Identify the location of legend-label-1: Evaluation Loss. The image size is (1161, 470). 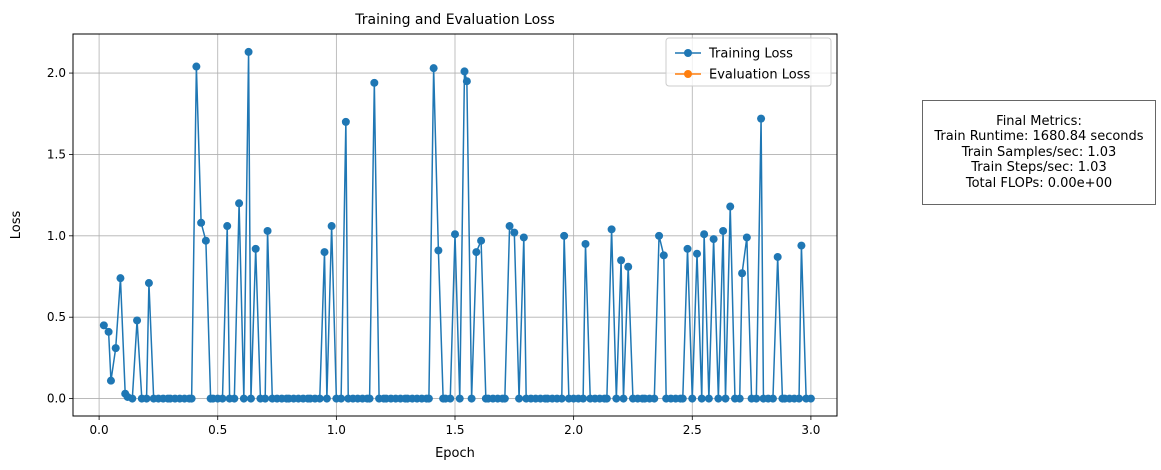
(759, 75).